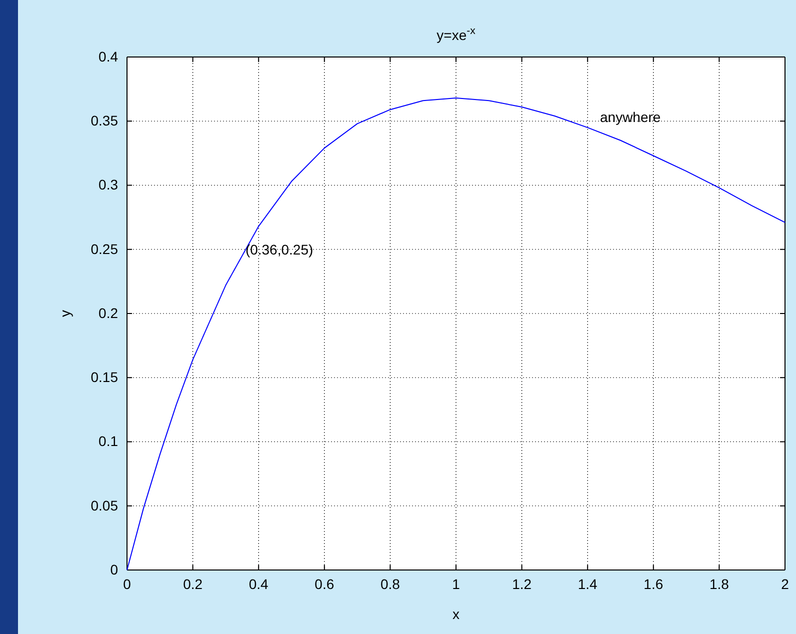  I want to click on y-tick-label: 0.2, so click(108, 312).